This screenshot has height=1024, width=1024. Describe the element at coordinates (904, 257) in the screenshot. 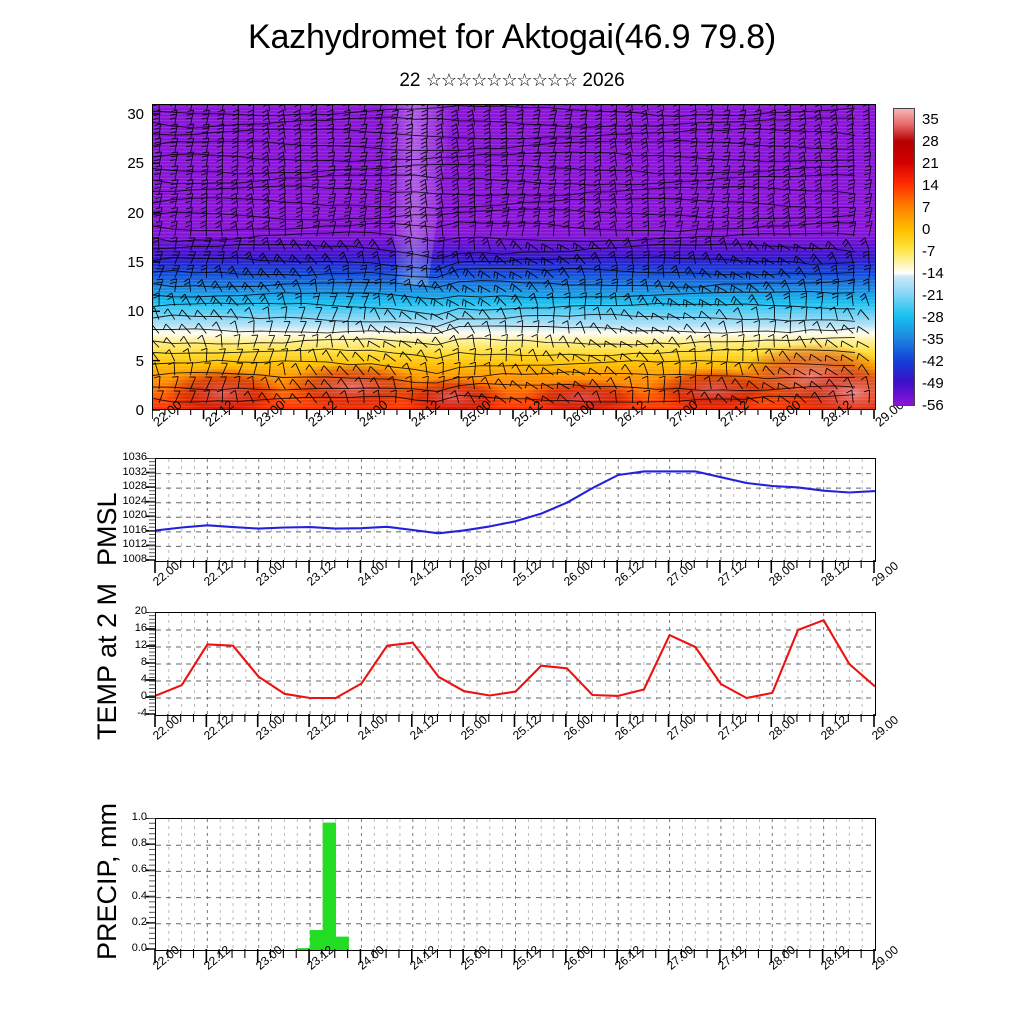

I see `temperature-colorbar` at that location.